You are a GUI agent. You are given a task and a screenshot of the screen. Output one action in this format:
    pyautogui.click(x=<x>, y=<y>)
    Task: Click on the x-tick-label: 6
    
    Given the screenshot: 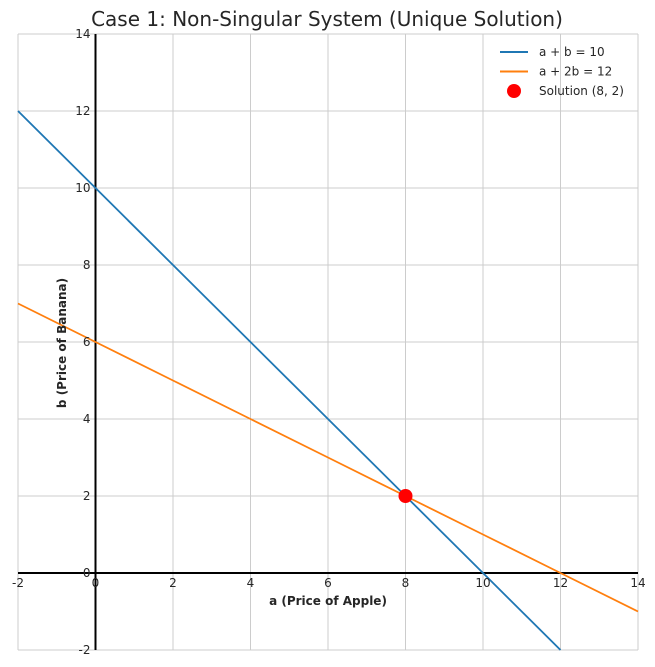 What is the action you would take?
    pyautogui.click(x=328, y=583)
    